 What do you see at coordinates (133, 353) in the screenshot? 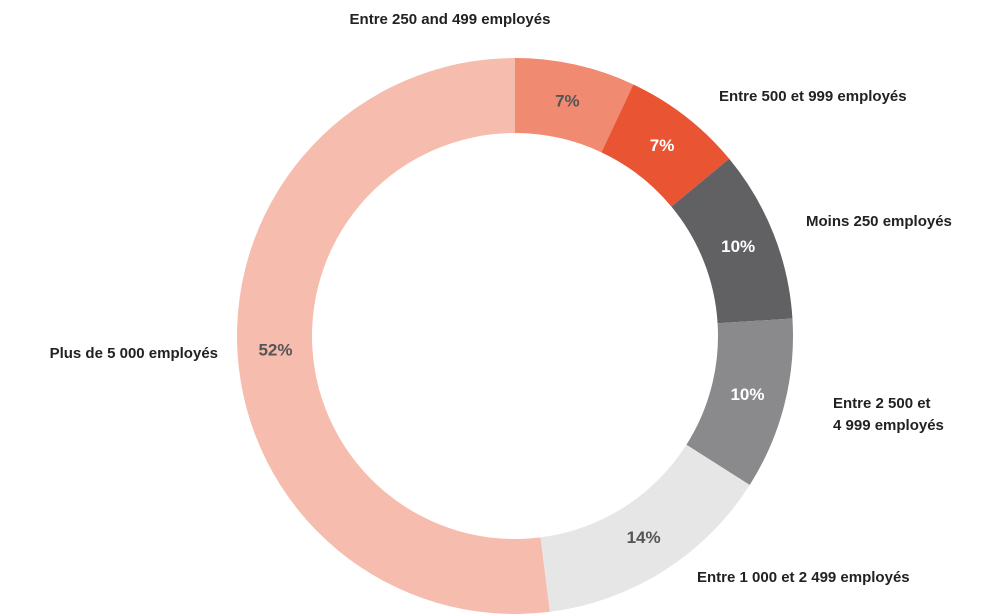
I see `category-label: Plus de 5 000 employés` at bounding box center [133, 353].